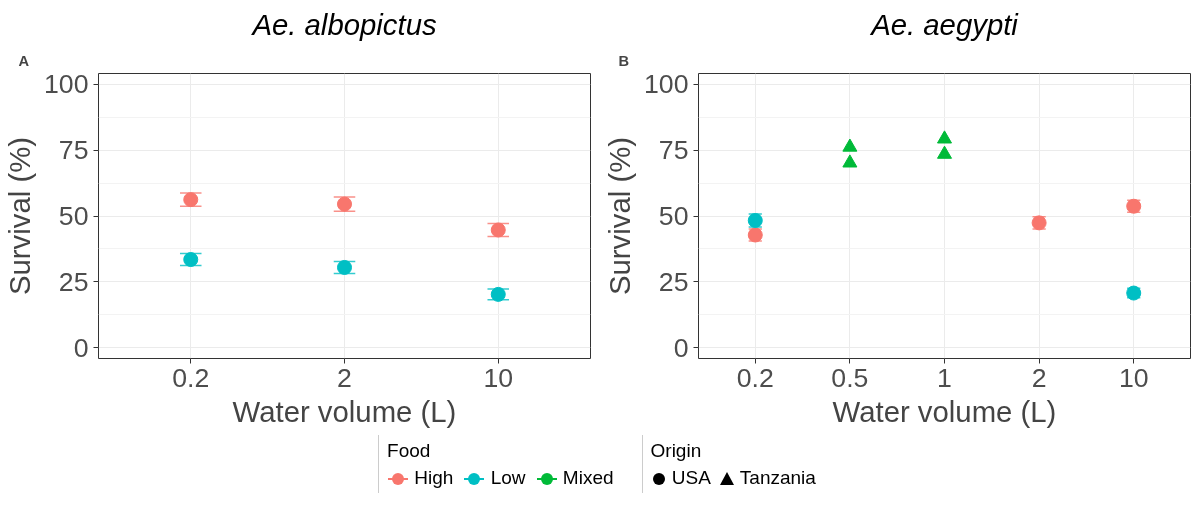 This screenshot has width=1203, height=514. Describe the element at coordinates (587, 478) in the screenshot. I see `legend-label: Mixed` at that location.